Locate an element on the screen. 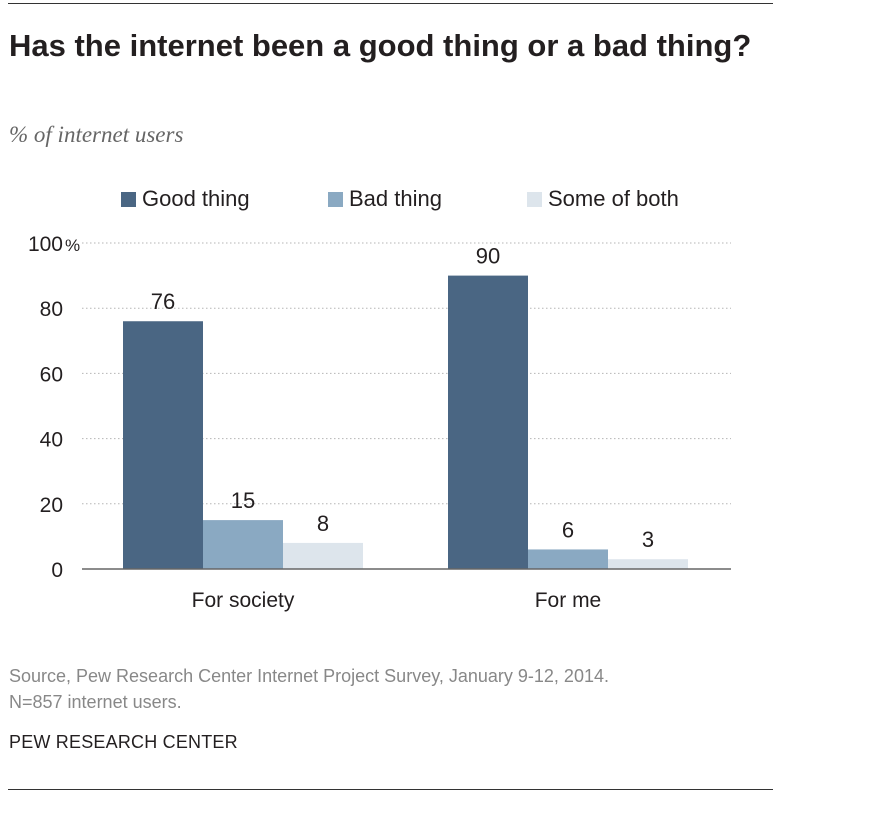  legend-item-both: Some of both is located at coordinates (603, 199).